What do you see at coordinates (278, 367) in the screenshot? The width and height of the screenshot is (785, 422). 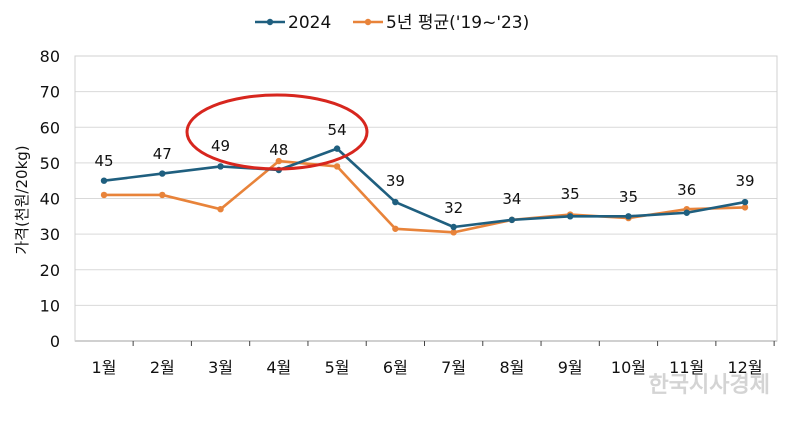 I see `x-tick-label: 4월` at bounding box center [278, 367].